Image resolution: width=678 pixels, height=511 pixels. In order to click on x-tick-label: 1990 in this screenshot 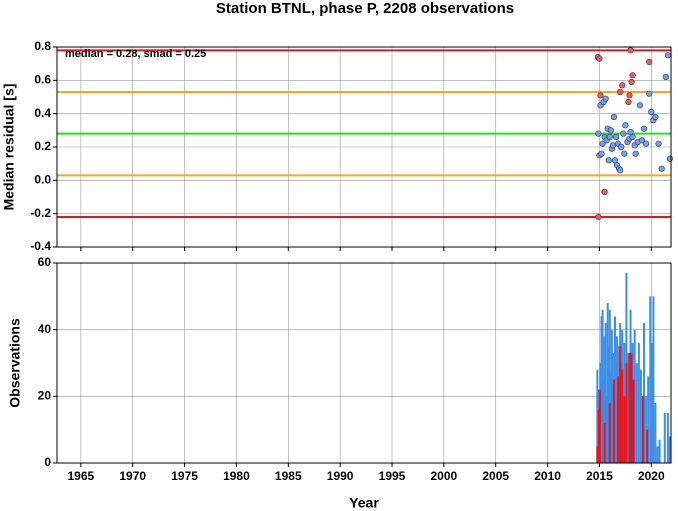, I will do `click(340, 476)`.